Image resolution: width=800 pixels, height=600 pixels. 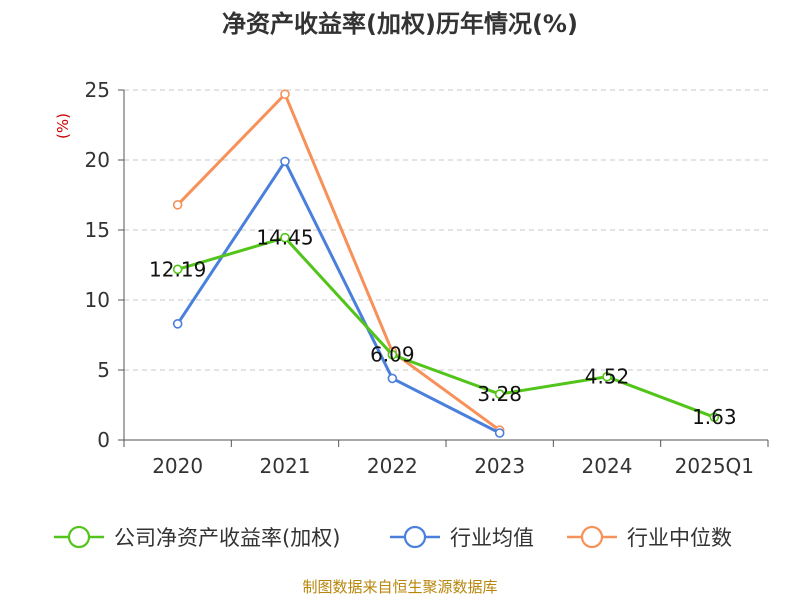 I want to click on legend: 公司净资产收益率(加权) 行业均值 行业中位数, so click(x=393, y=537).